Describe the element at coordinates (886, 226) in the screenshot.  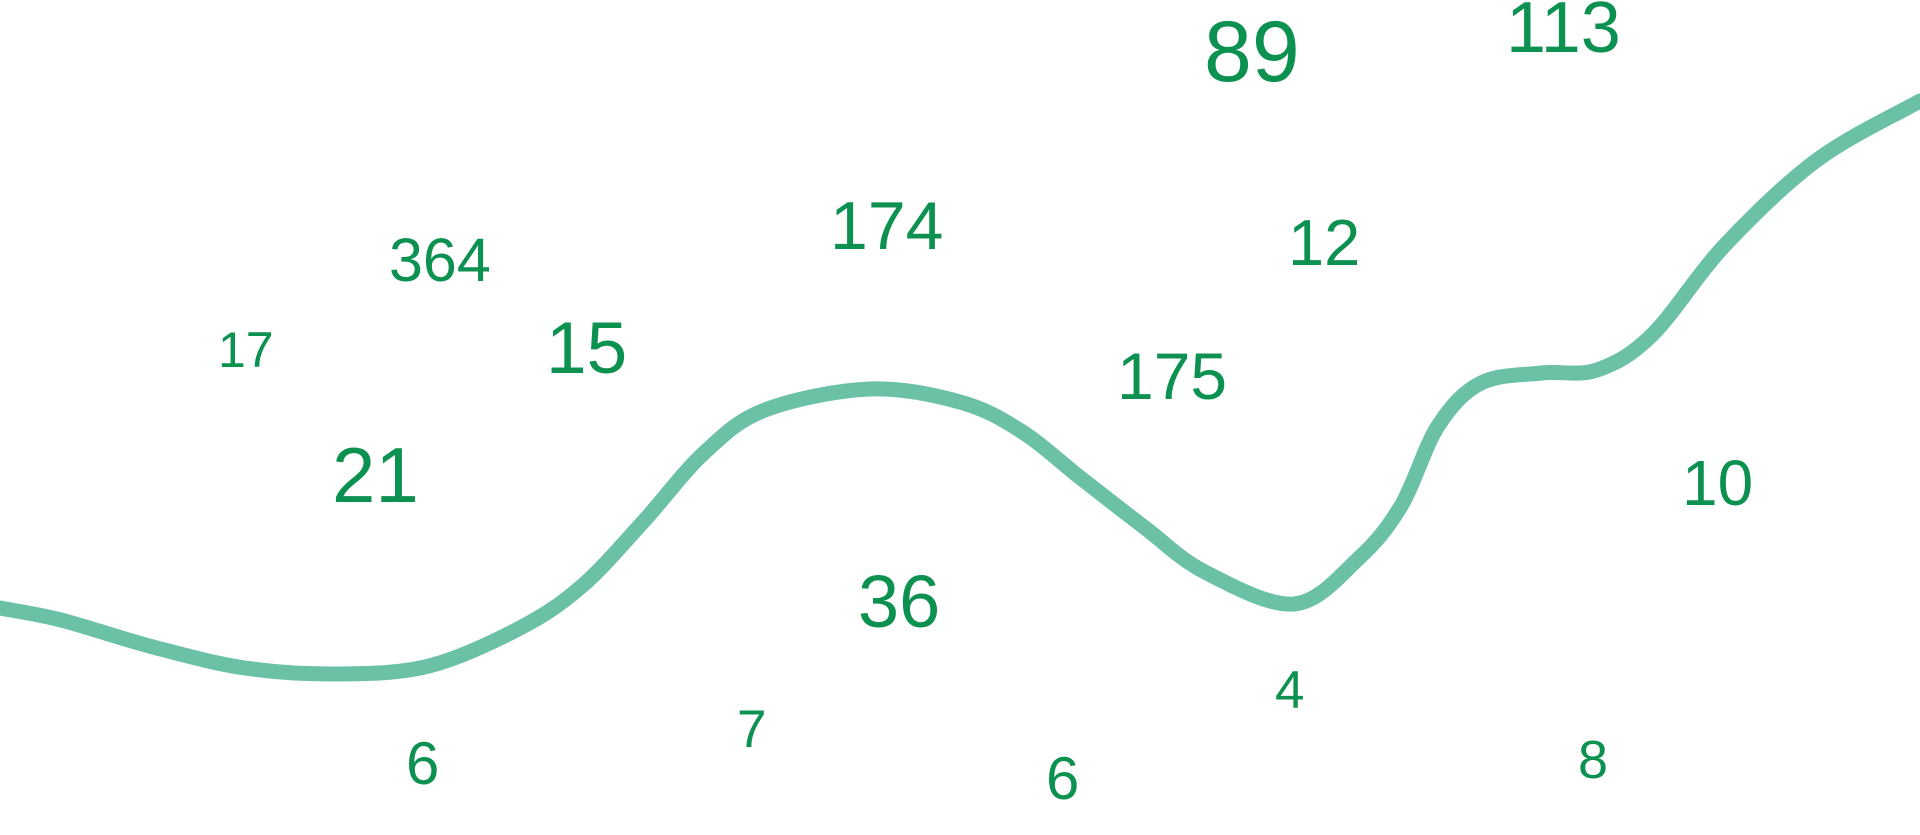
I see `number-label: 174` at that location.